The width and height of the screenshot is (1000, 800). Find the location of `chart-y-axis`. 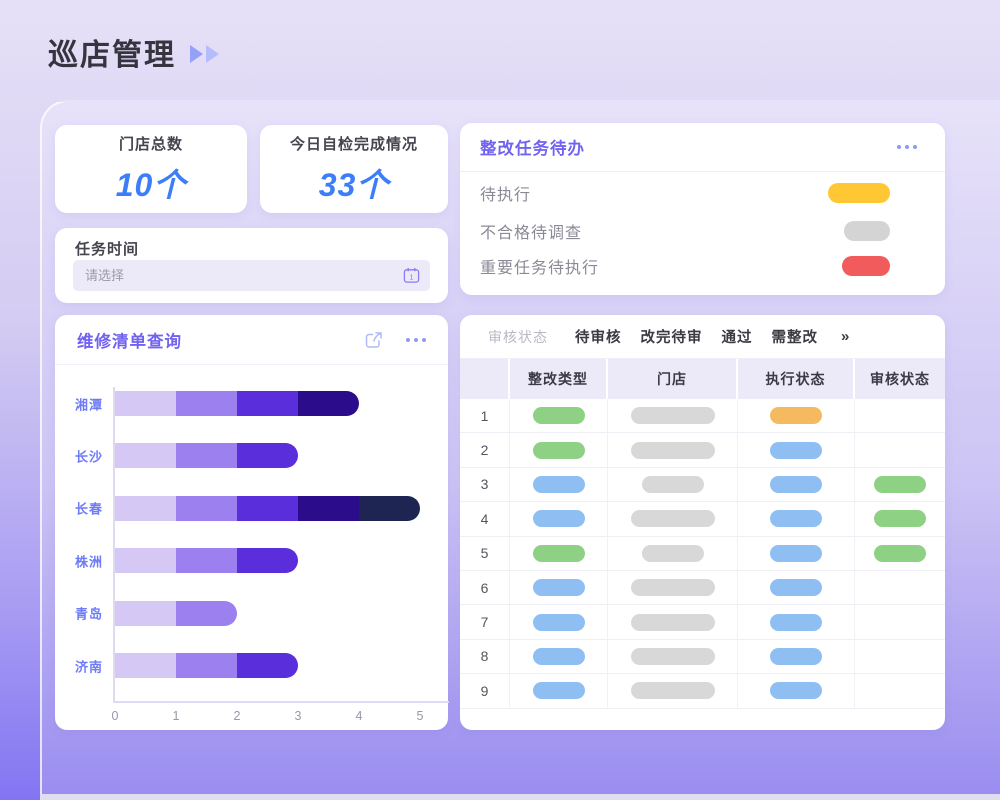

chart-y-axis is located at coordinates (114, 544).